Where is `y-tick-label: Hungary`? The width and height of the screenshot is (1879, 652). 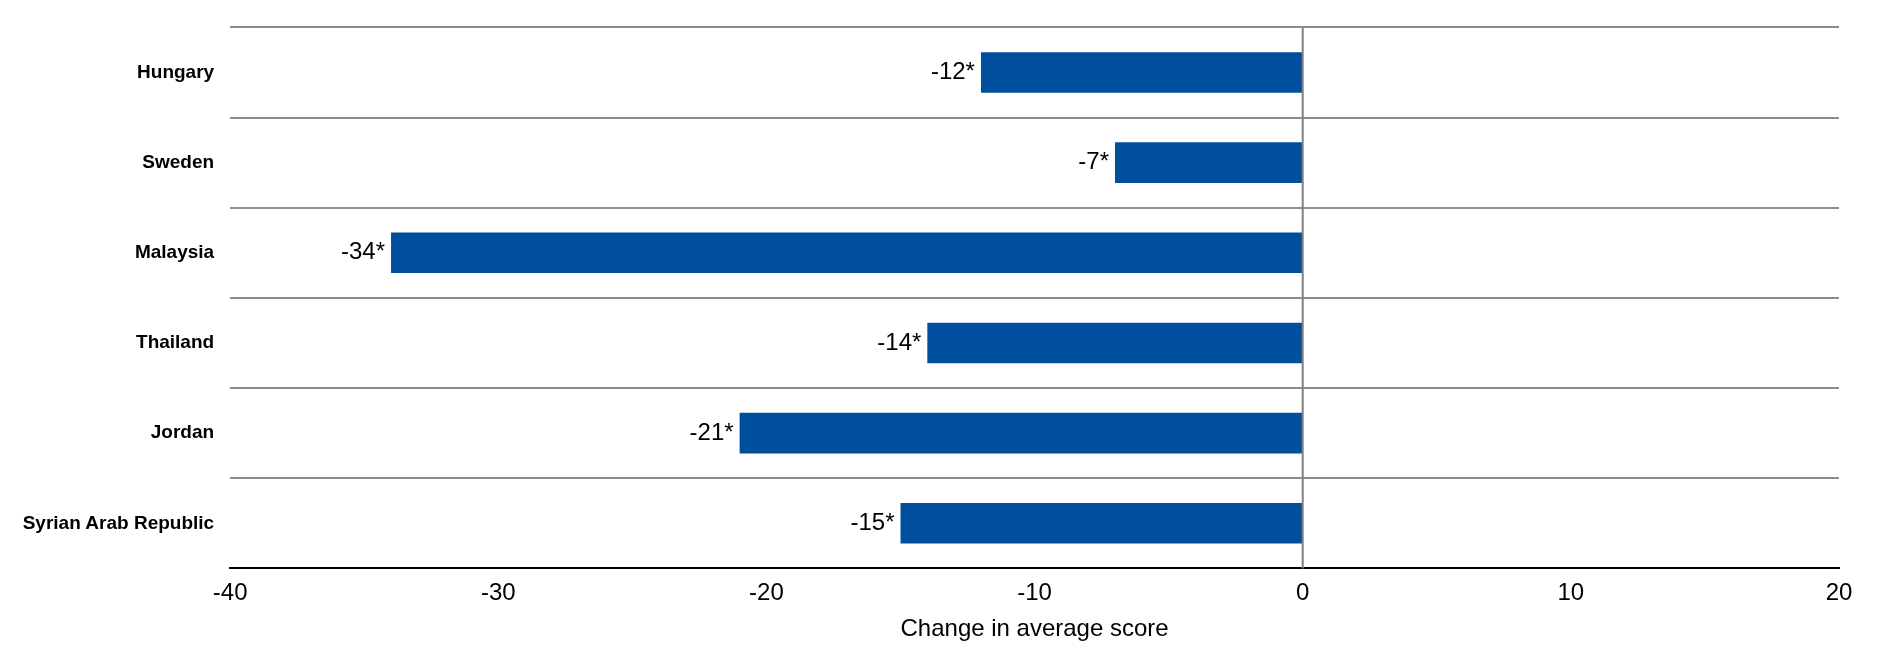
y-tick-label: Hungary is located at coordinates (176, 71).